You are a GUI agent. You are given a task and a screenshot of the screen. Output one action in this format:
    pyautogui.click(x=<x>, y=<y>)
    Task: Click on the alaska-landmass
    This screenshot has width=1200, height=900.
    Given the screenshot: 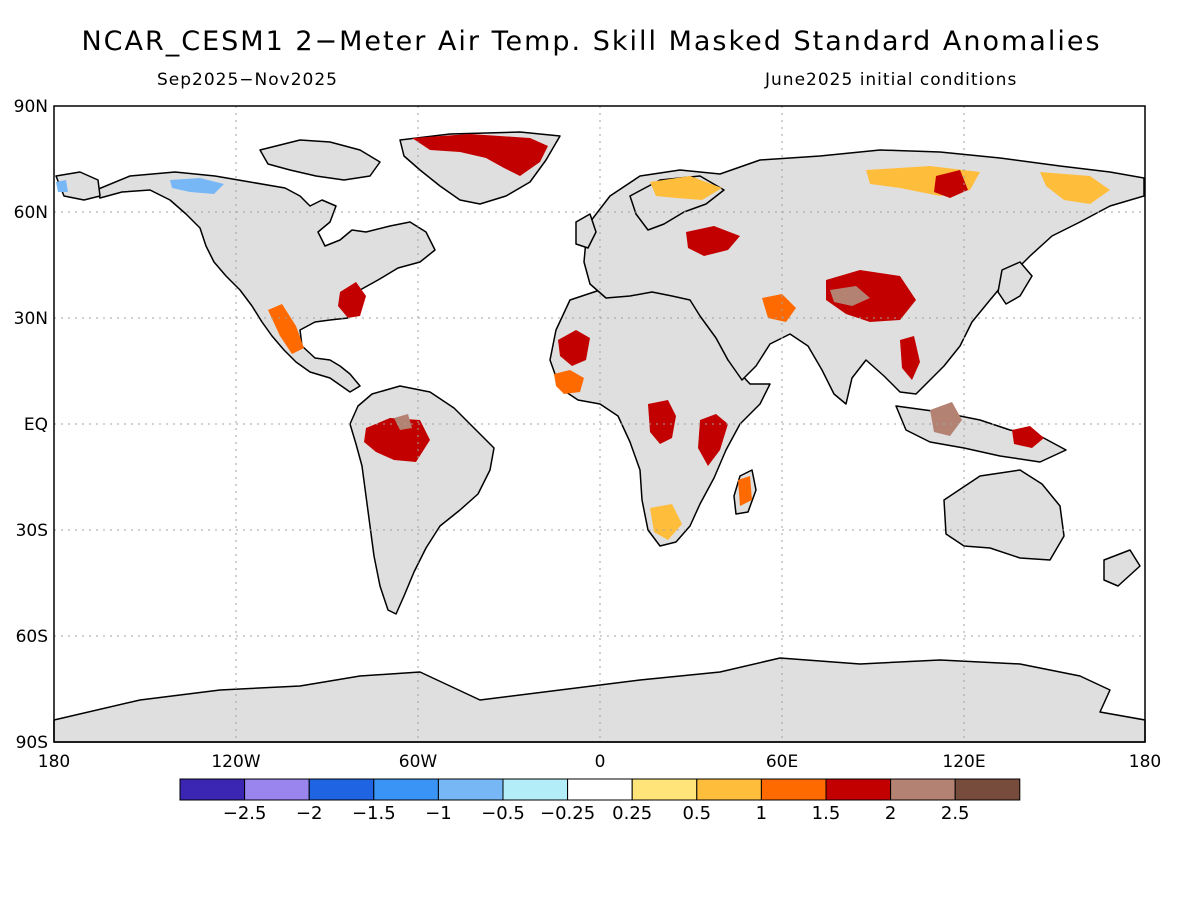 What is the action you would take?
    pyautogui.click(x=78, y=186)
    